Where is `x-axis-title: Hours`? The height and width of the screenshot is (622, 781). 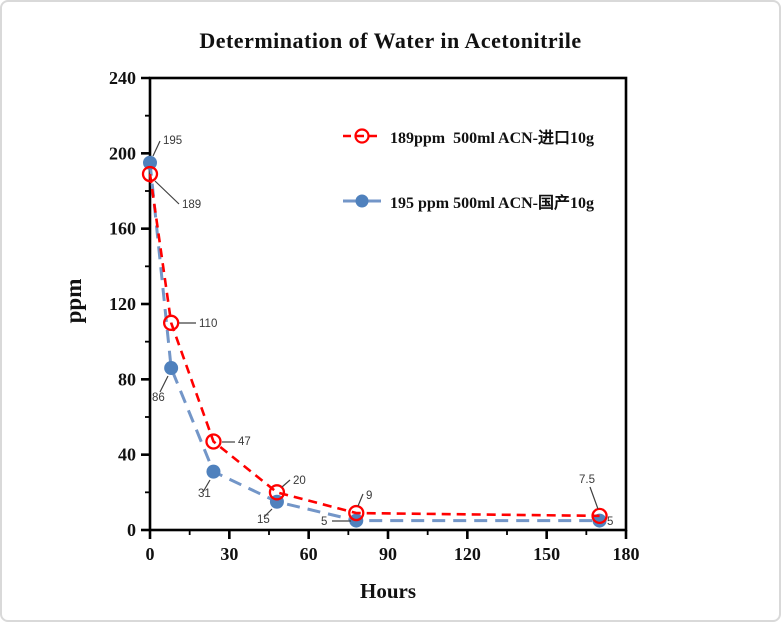 x-axis-title: Hours is located at coordinates (387, 591).